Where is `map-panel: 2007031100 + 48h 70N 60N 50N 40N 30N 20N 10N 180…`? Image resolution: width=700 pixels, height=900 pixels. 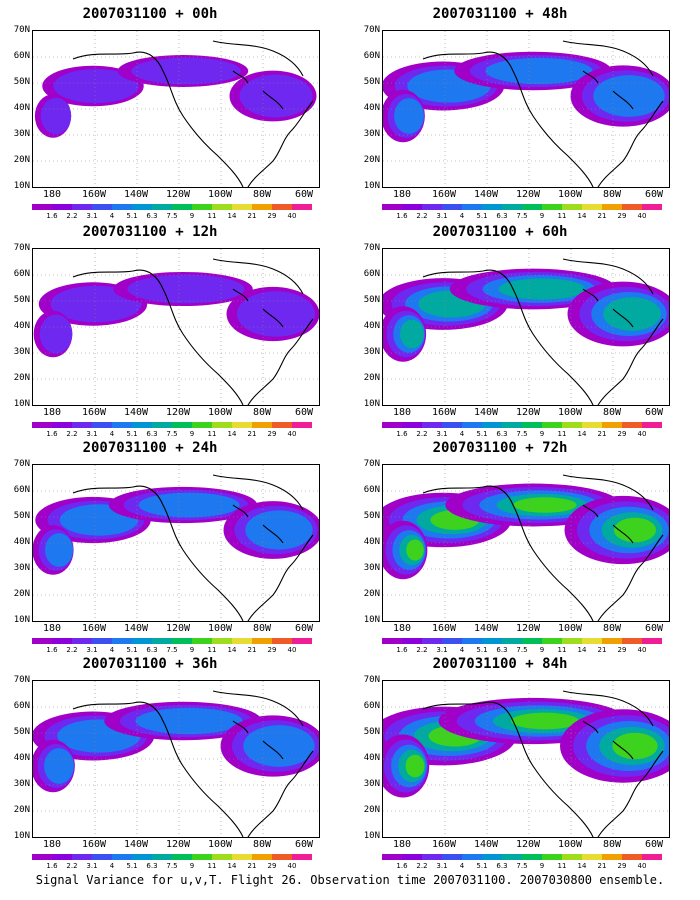
map-panel: 2007031100 + 48h 70N 60N 50N 40N 30N 20N 10N 180… is located at coordinates (510, 113).